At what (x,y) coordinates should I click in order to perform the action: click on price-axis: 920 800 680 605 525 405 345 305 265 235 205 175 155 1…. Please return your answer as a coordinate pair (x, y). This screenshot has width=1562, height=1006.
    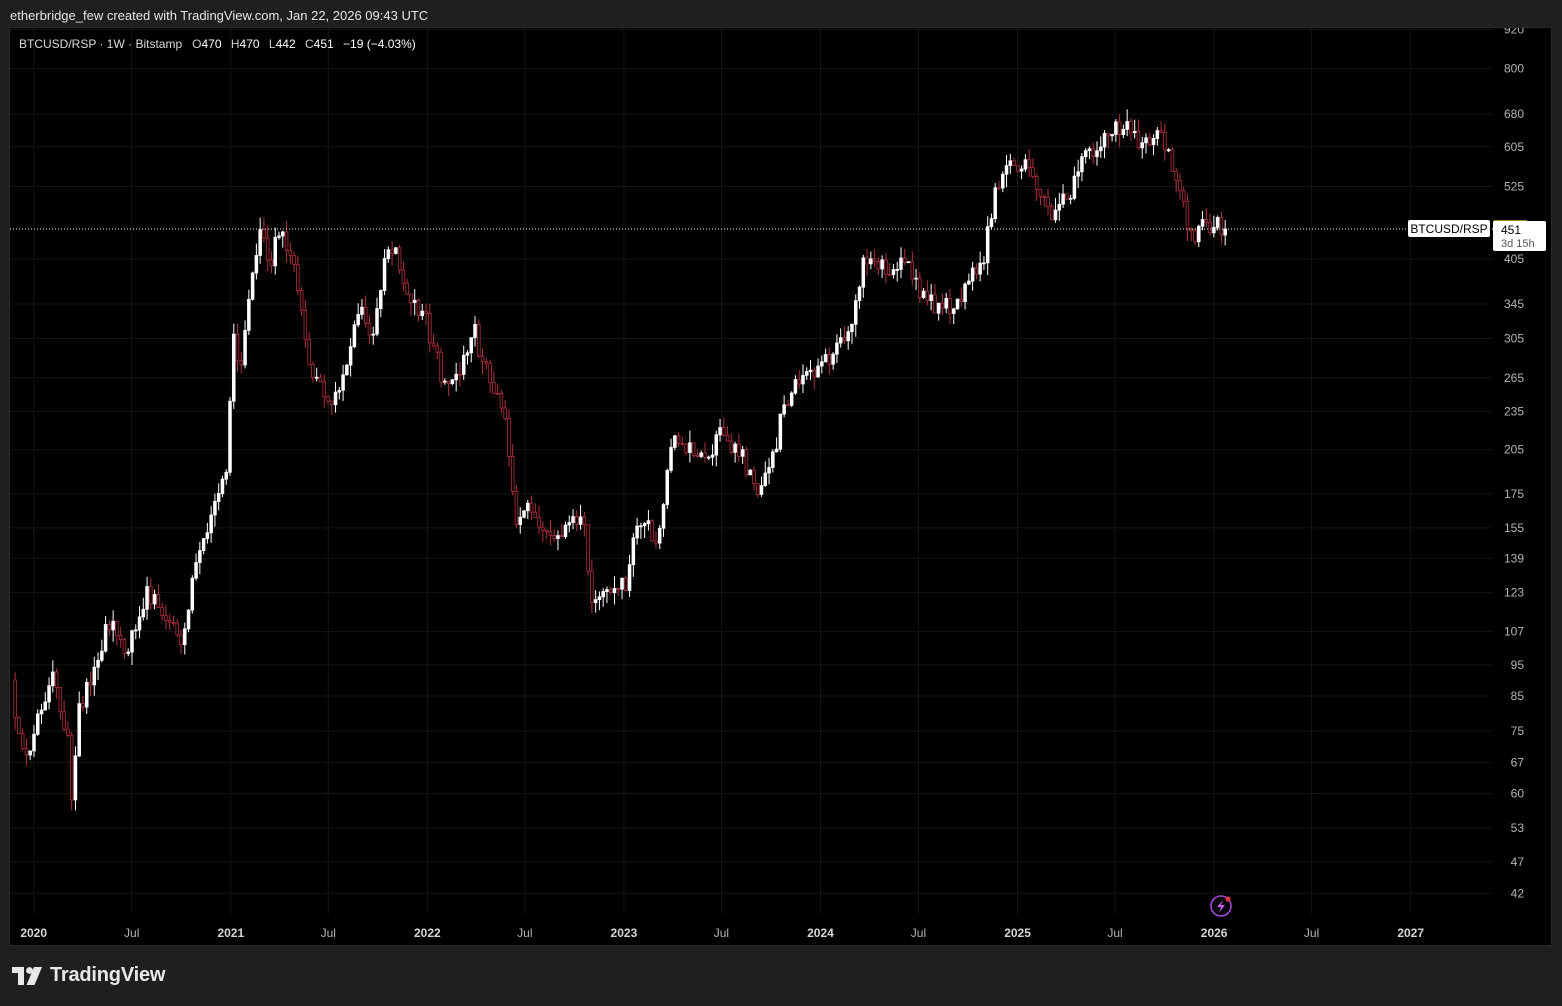
    Looking at the image, I should click on (1514, 464).